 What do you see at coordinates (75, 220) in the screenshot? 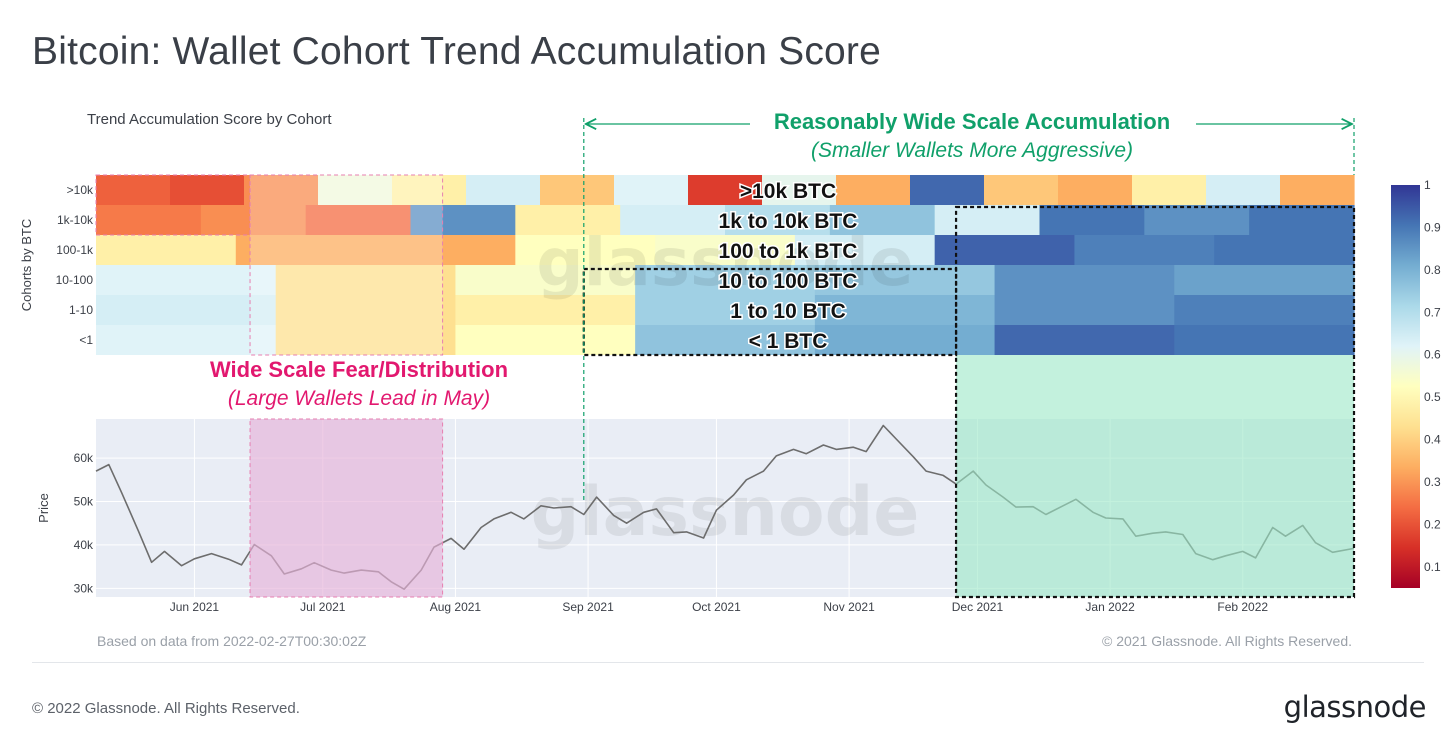
I see `cohort-tick-label: 1k-10k` at bounding box center [75, 220].